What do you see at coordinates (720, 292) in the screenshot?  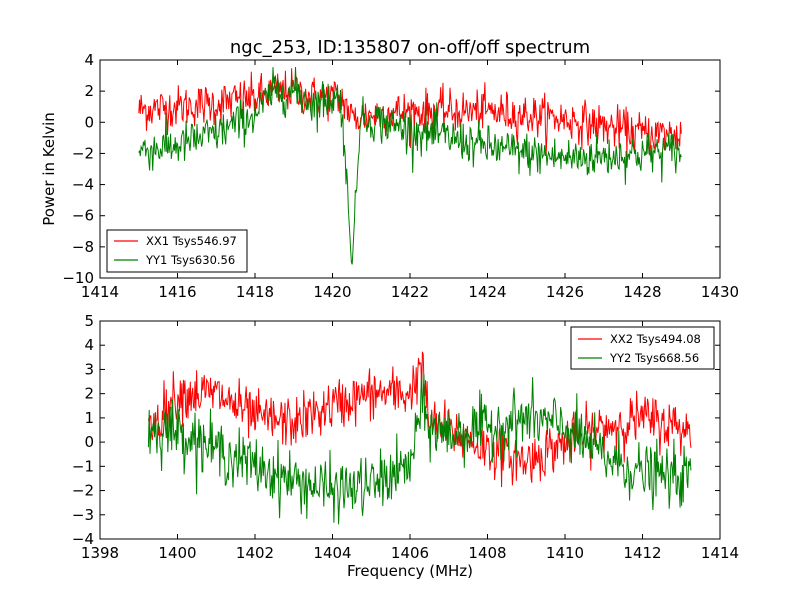 I see `top-x-tick-label-8: 1430` at bounding box center [720, 292].